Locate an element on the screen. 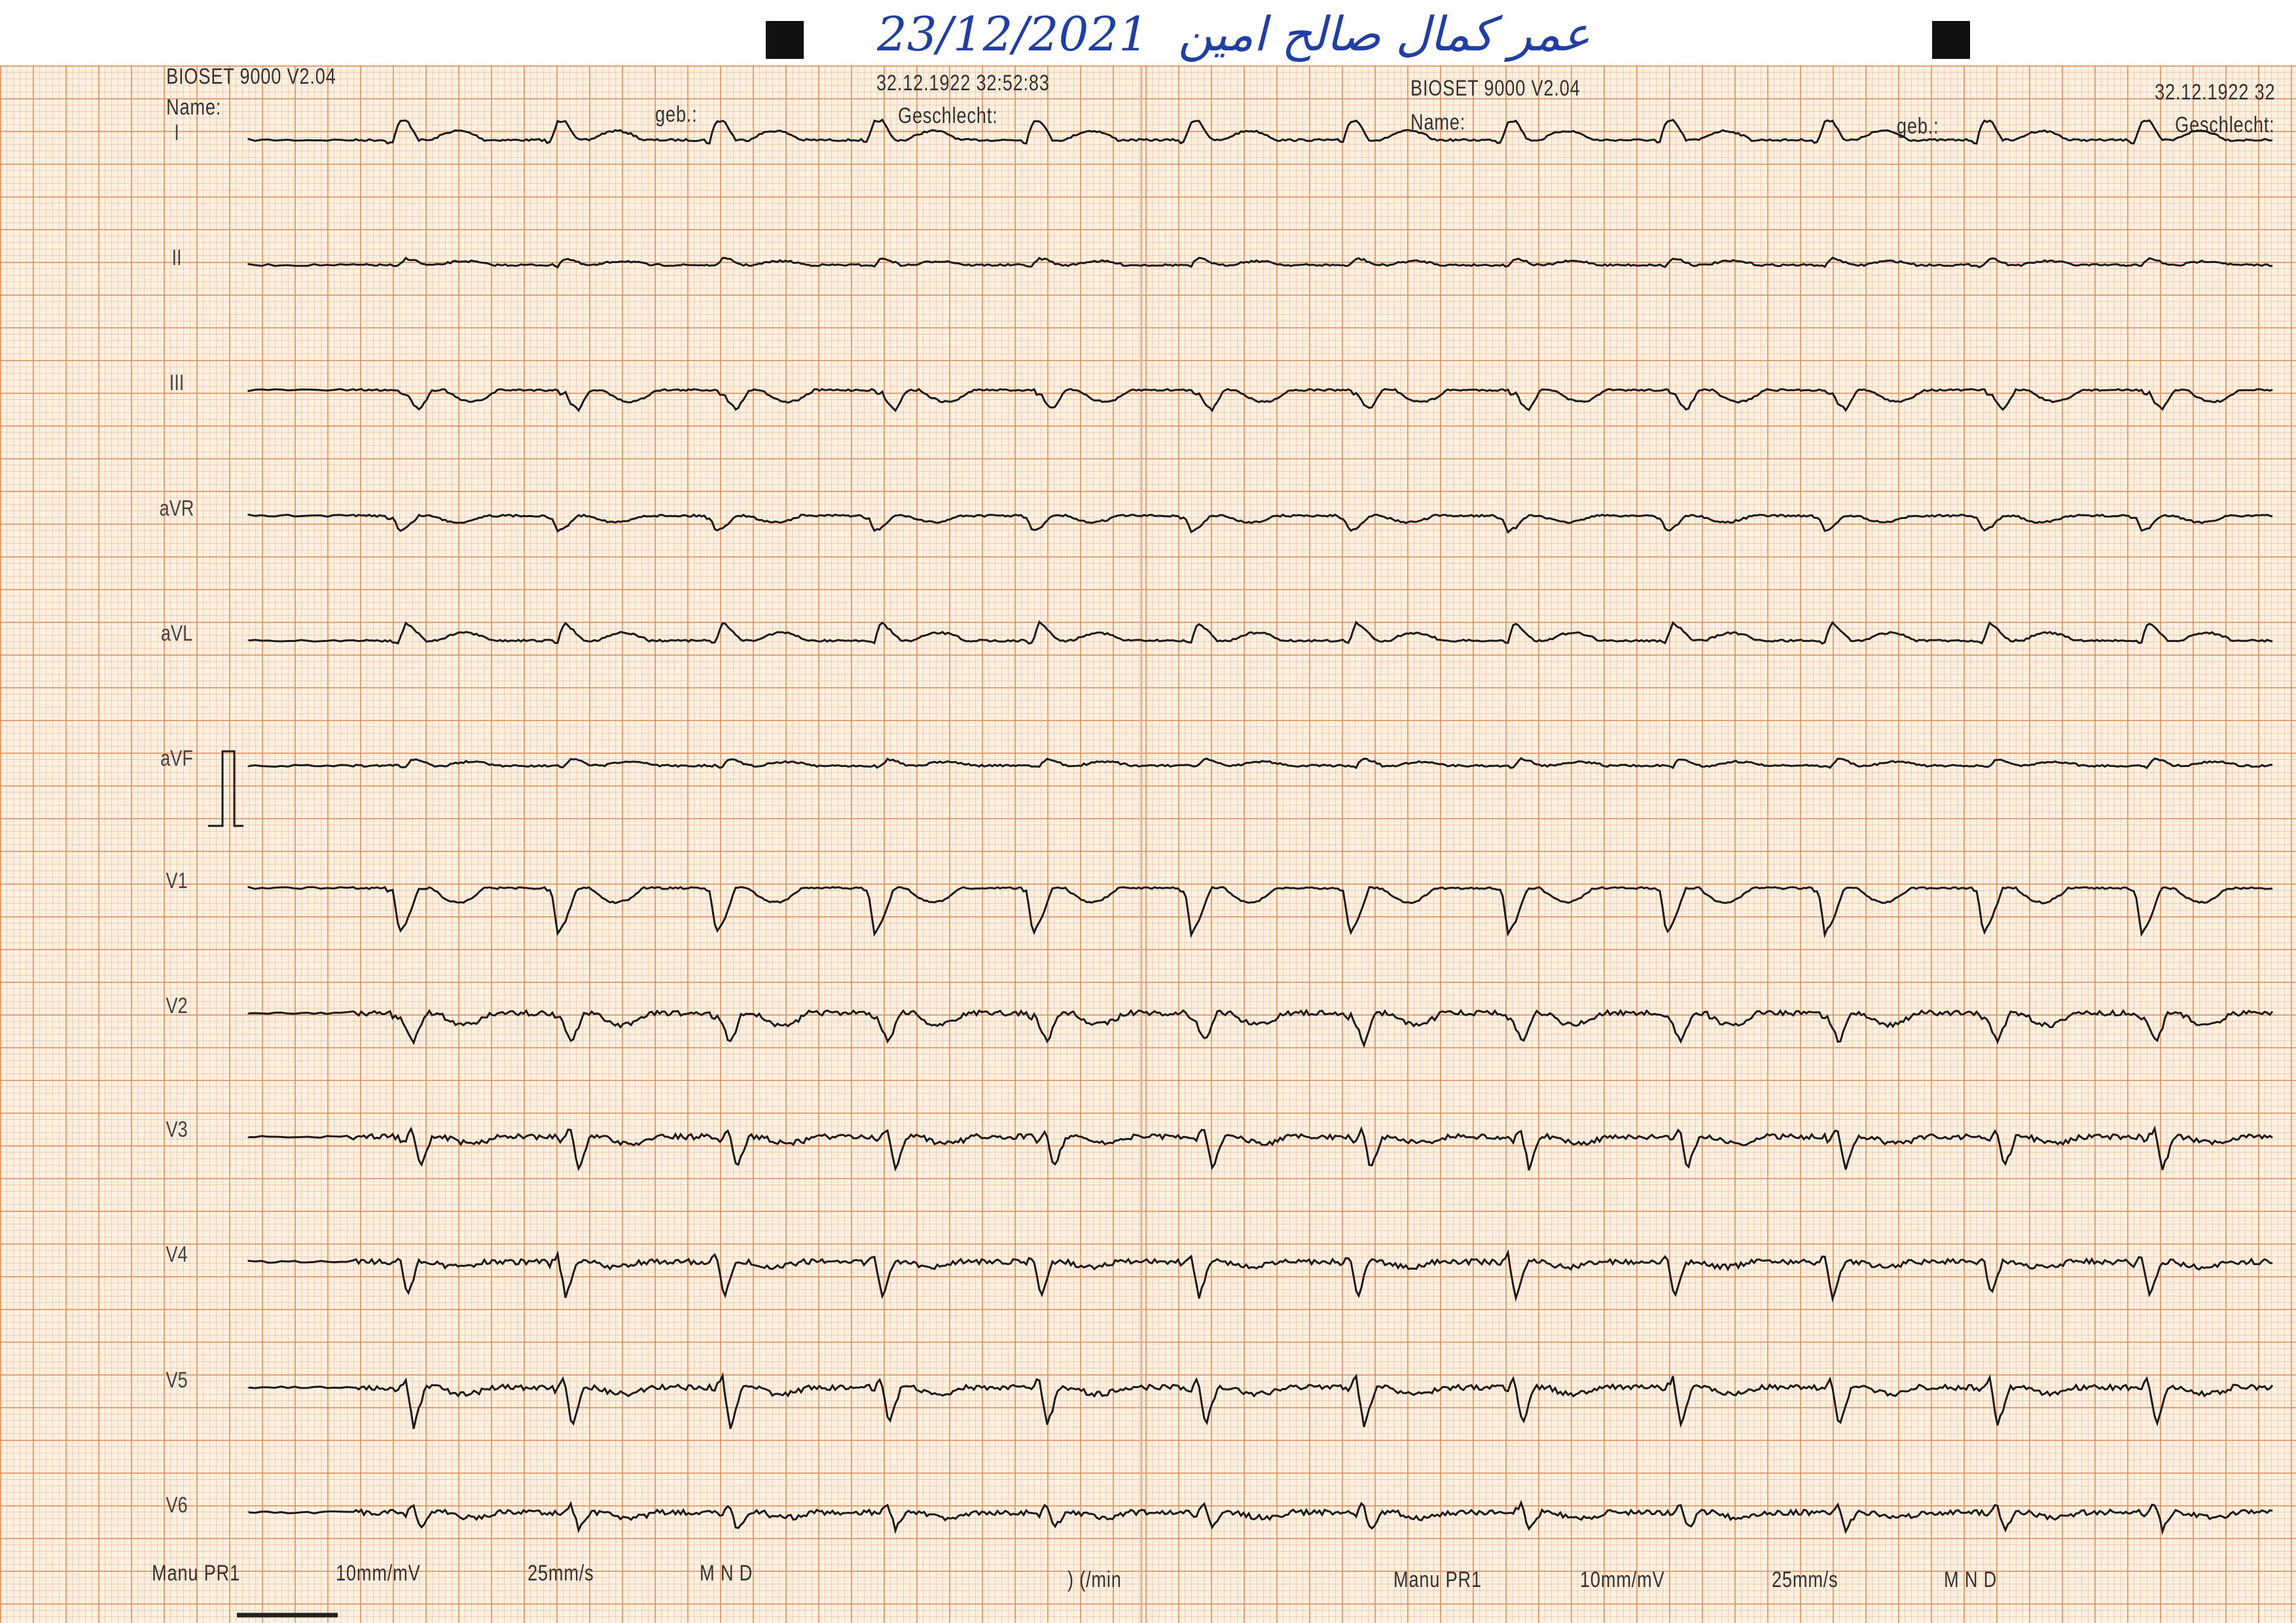 This screenshot has height=1623, width=2296. lead-label: V2 is located at coordinates (177, 1005).